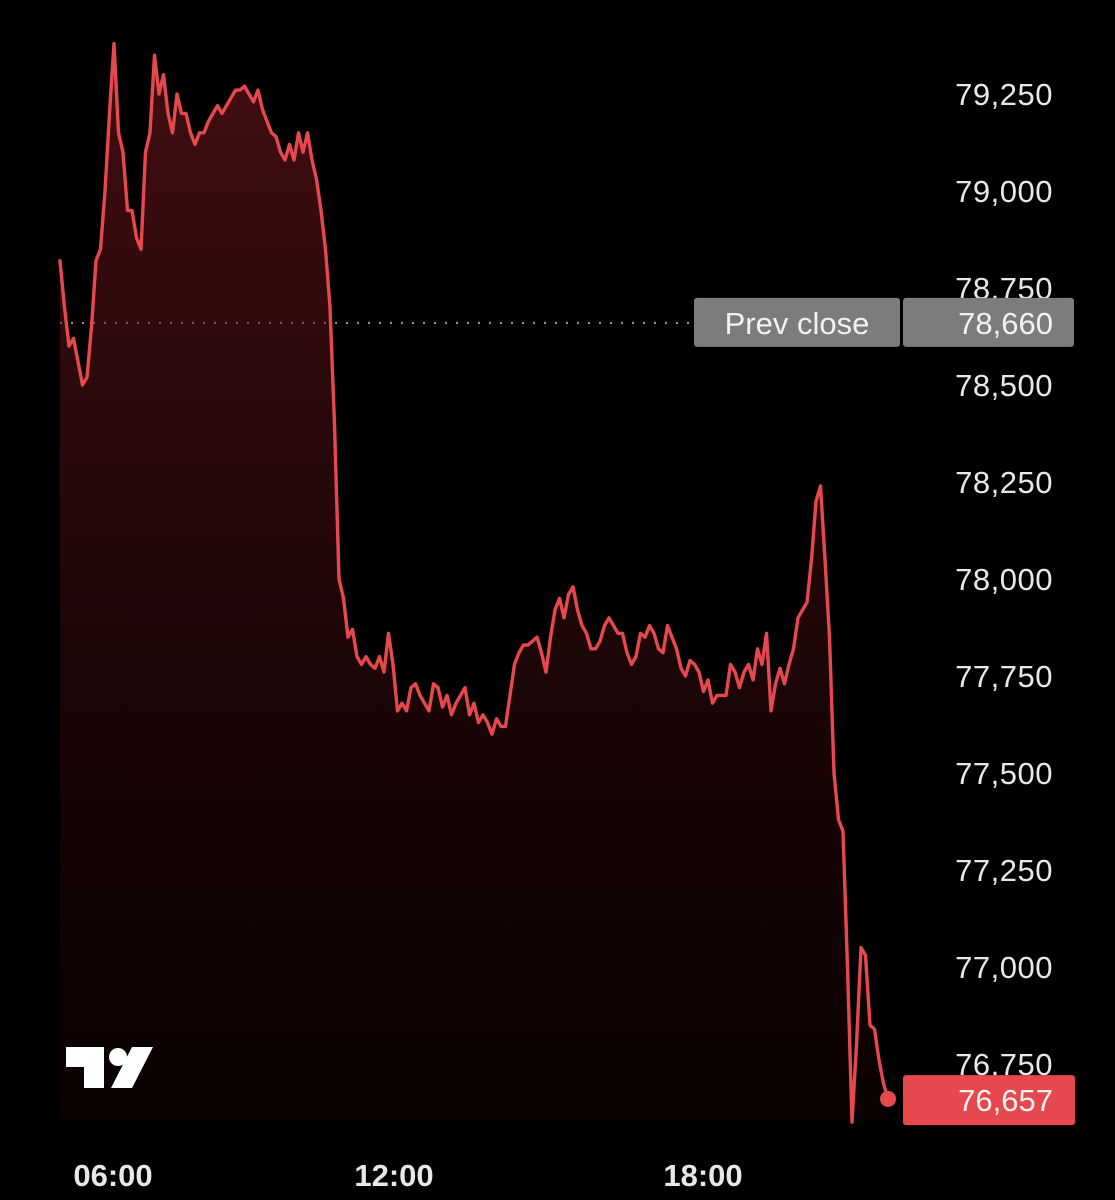 The width and height of the screenshot is (1115, 1200). What do you see at coordinates (1004, 385) in the screenshot?
I see `y-tick-label: 78,500` at bounding box center [1004, 385].